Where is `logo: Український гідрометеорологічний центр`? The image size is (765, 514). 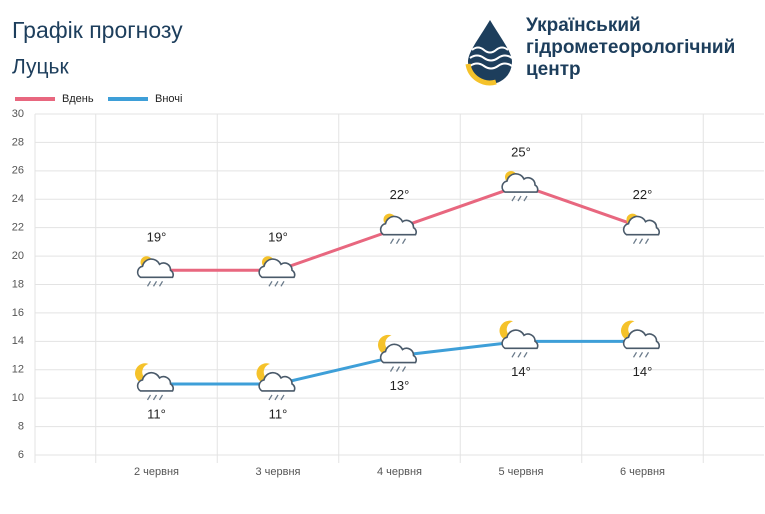 logo: Український гідрометеорологічний центр is located at coordinates (600, 50).